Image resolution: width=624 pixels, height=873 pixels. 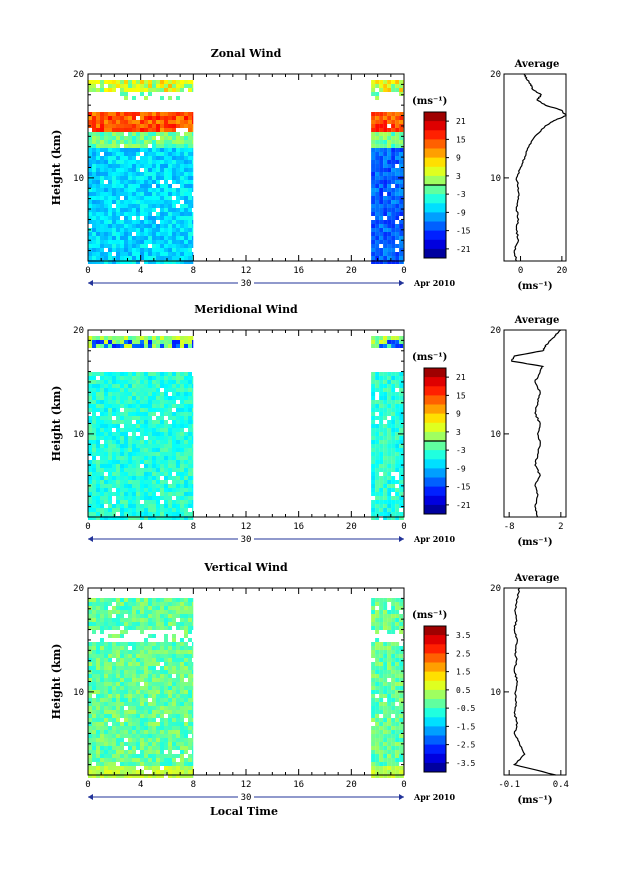 What do you see at coordinates (429, 357) in the screenshot?
I see `colorbar-unit: (ms⁻¹)` at bounding box center [429, 357].